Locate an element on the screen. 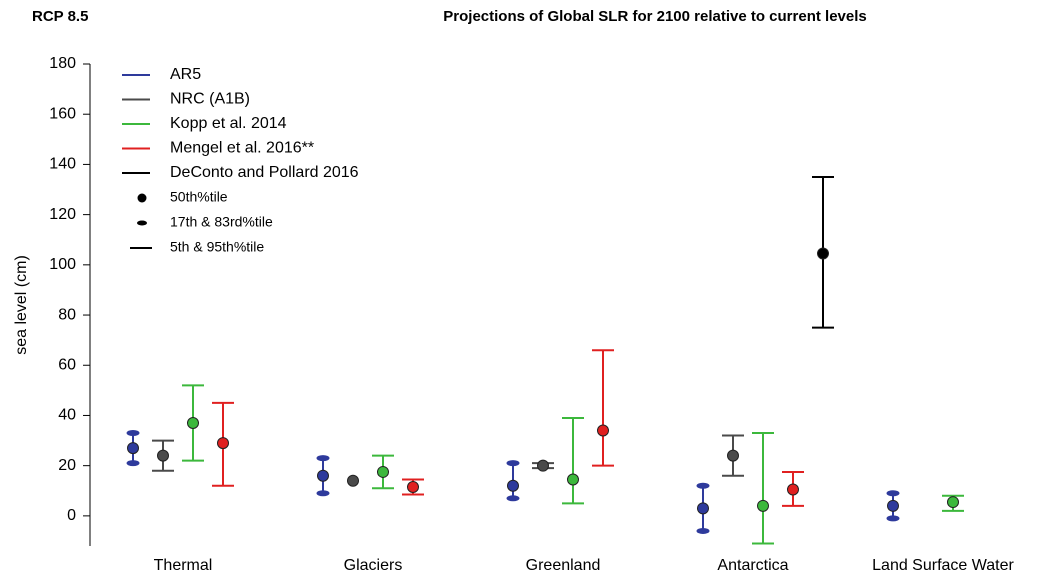  y-tick-label: 140 is located at coordinates (62, 164).